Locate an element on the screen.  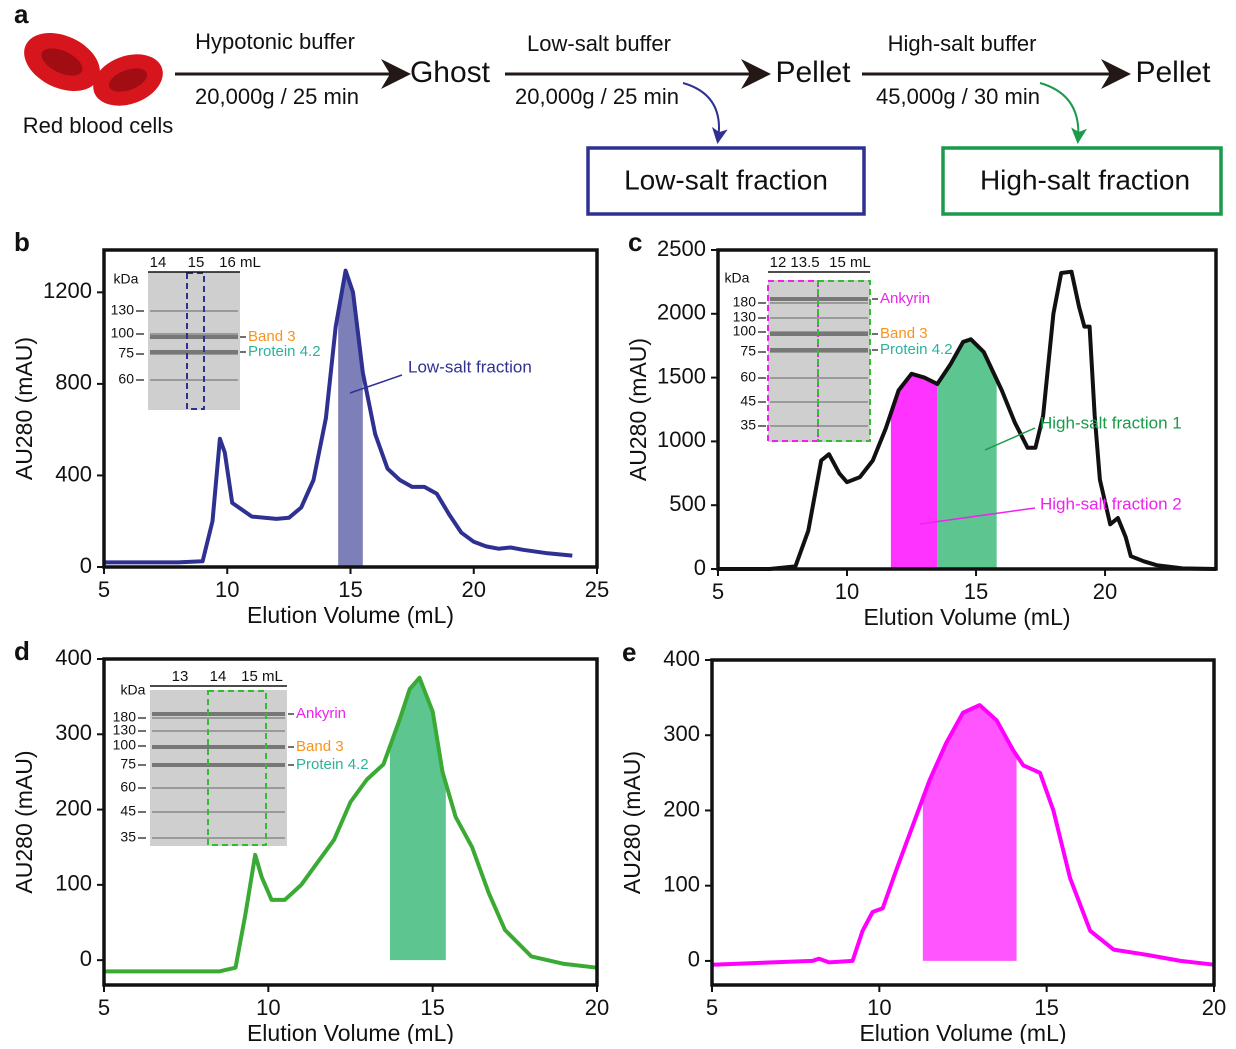
y-tick-label: 300 is located at coordinates (73, 732).